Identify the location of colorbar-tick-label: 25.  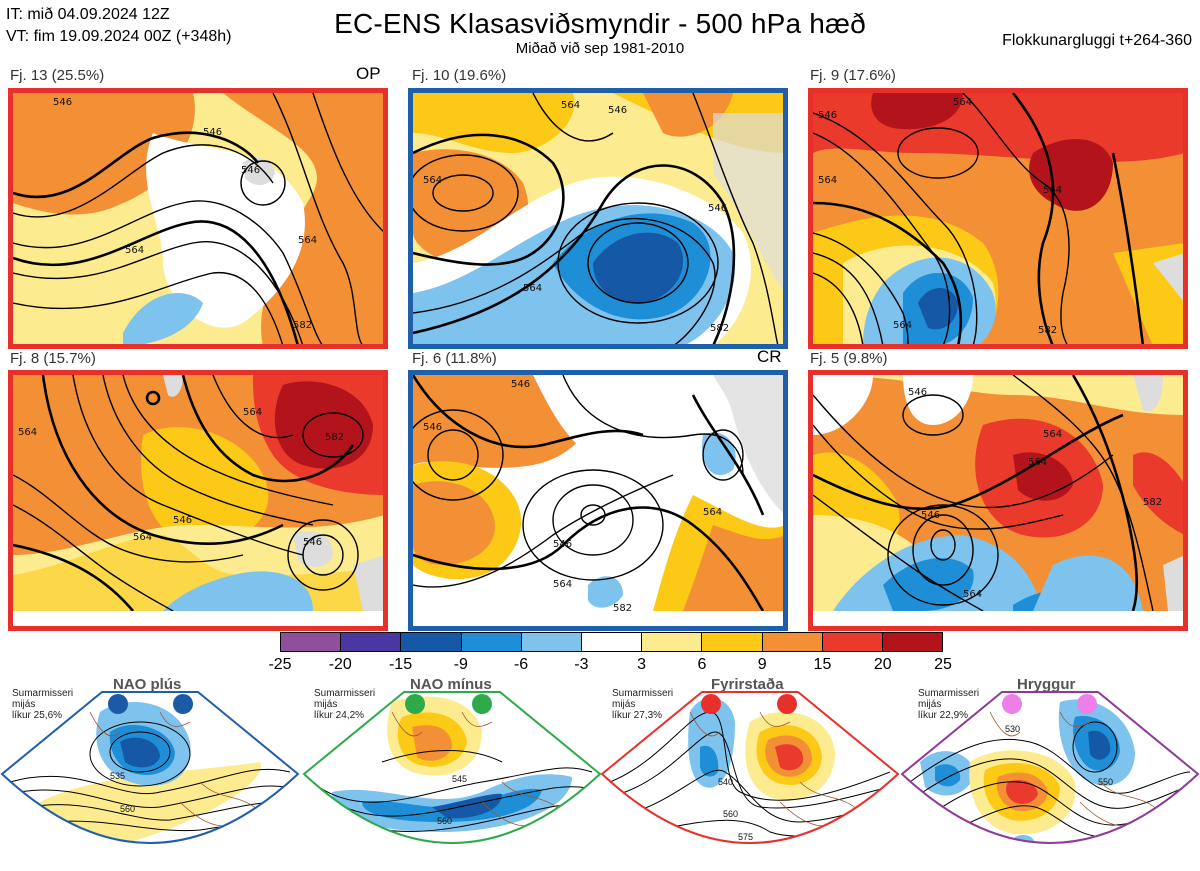
(943, 664).